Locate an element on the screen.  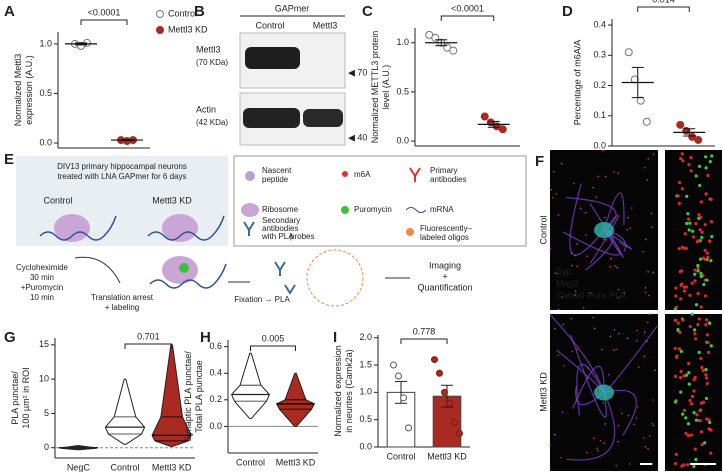
y-tick-label: 0 is located at coordinates (46, 447).